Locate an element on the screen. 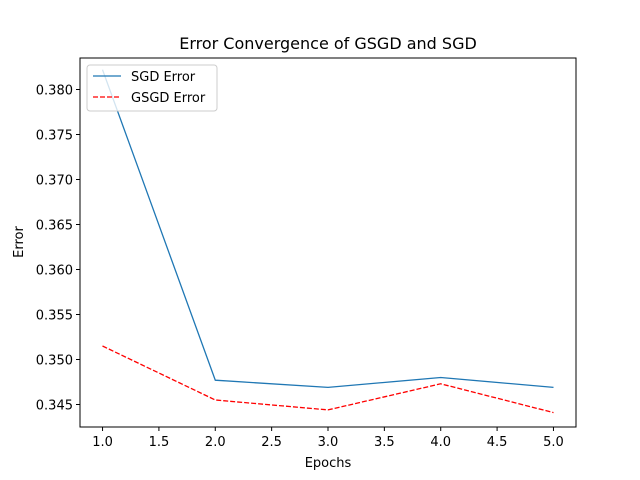 The image size is (640, 480). y-tick-label: 0.375 is located at coordinates (54, 136).